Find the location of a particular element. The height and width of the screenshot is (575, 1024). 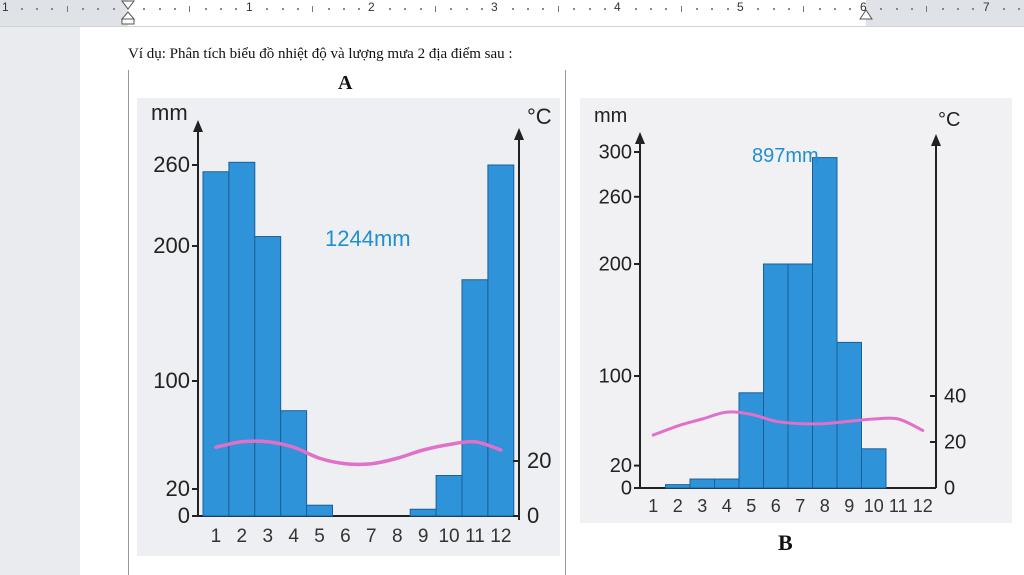

chart-b-total-label: 897mm is located at coordinates (785, 156).